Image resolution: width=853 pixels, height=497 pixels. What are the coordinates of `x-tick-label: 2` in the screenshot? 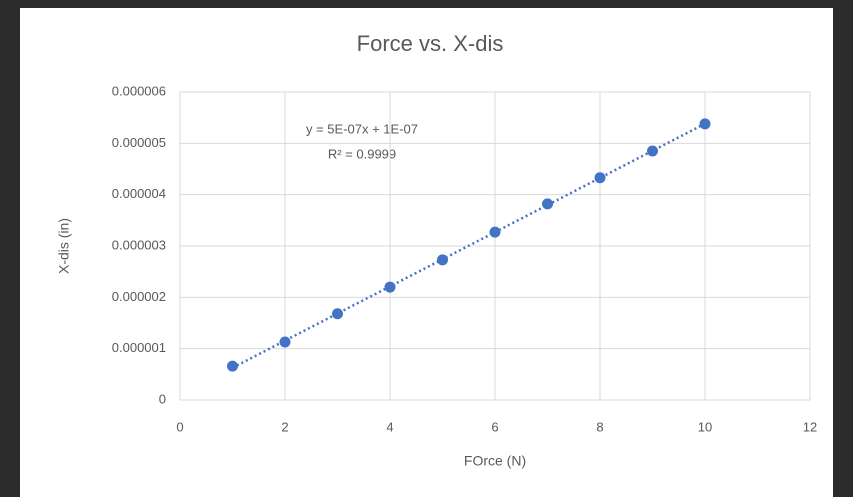 It's located at (284, 426).